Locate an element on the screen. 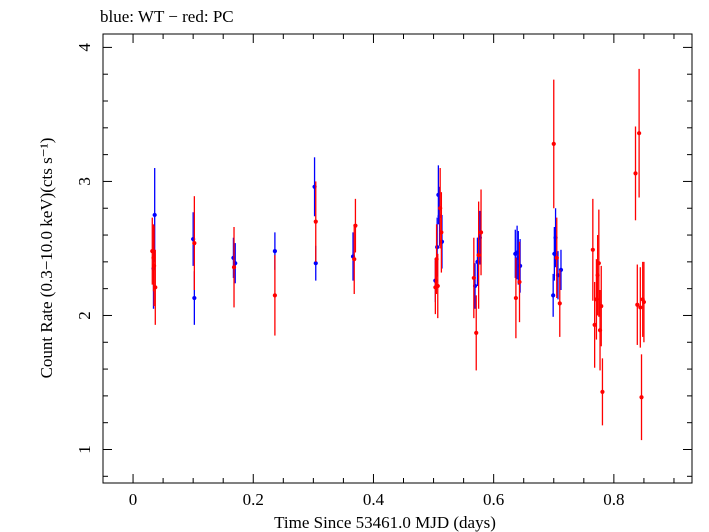 This screenshot has height=532, width=709. x-tick-label: 0.4 is located at coordinates (374, 499).